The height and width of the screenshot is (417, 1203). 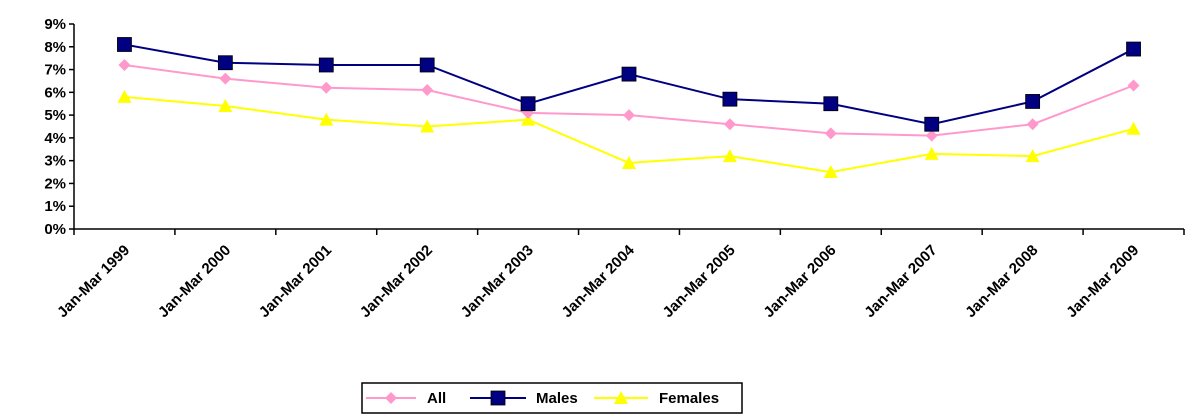 What do you see at coordinates (55, 229) in the screenshot?
I see `y-tick-label: 0%` at bounding box center [55, 229].